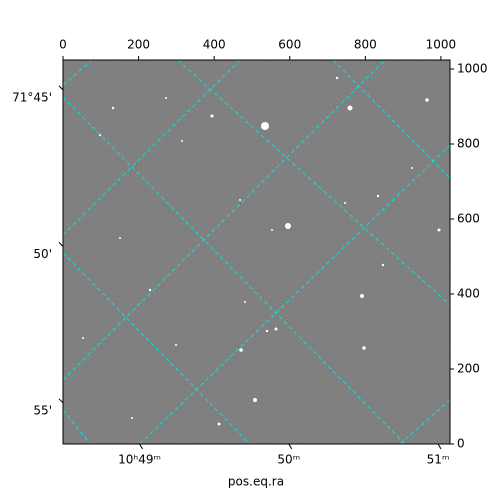 Image resolution: width=500 pixels, height=500 pixels. What do you see at coordinates (468, 219) in the screenshot?
I see `right-tick-label: 600` at bounding box center [468, 219].